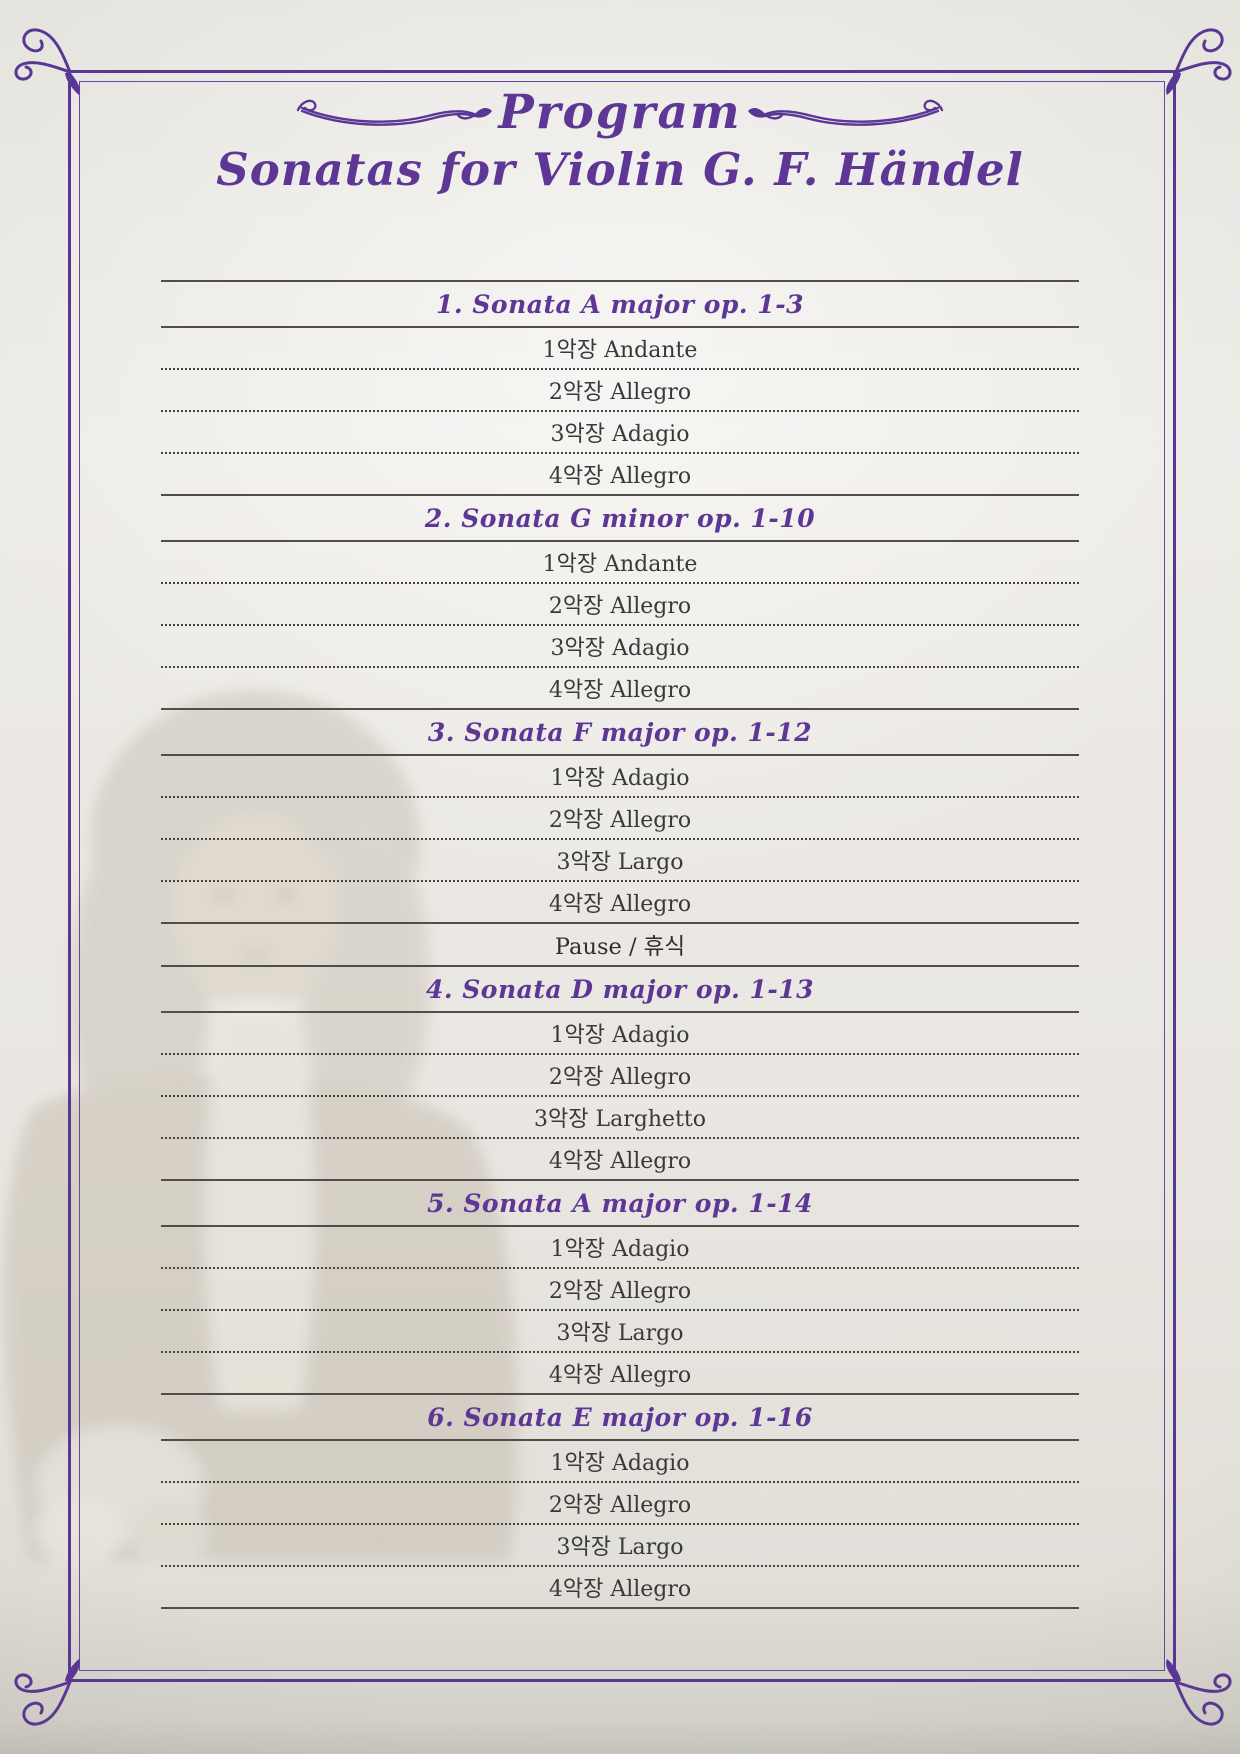  I want to click on sonata-title: 5. Sonata A major op. 1-14, so click(620, 1203).